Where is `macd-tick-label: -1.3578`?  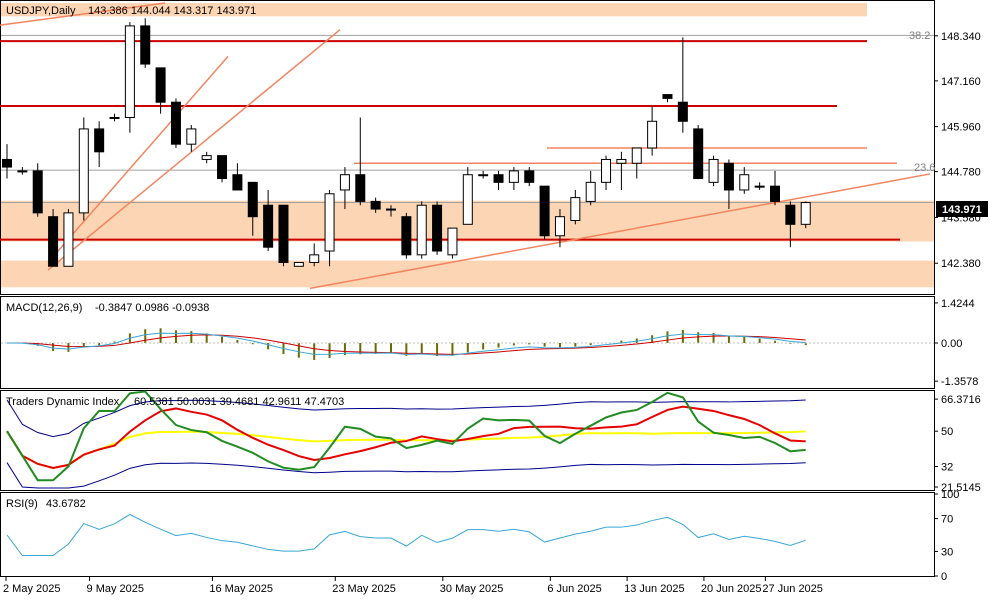 macd-tick-label: -1.3578 is located at coordinates (959, 382).